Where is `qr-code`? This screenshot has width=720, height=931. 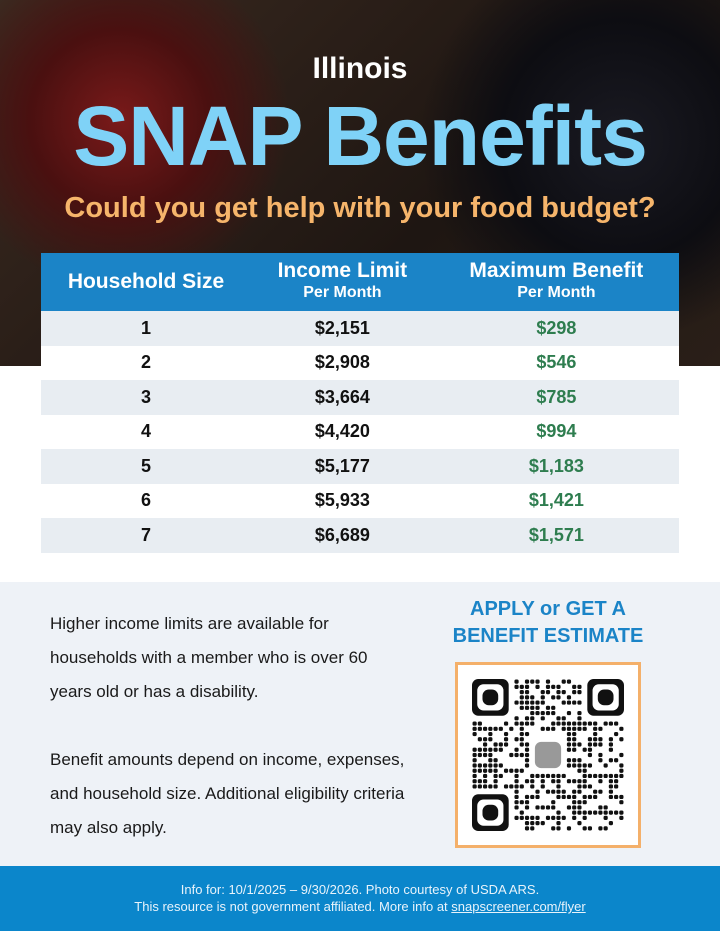
qr-code is located at coordinates (548, 755).